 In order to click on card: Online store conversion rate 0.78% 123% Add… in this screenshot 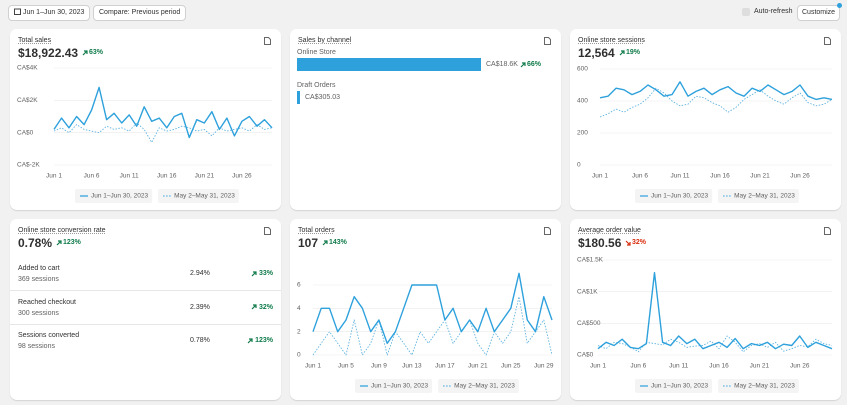, I will do `click(145, 309)`.